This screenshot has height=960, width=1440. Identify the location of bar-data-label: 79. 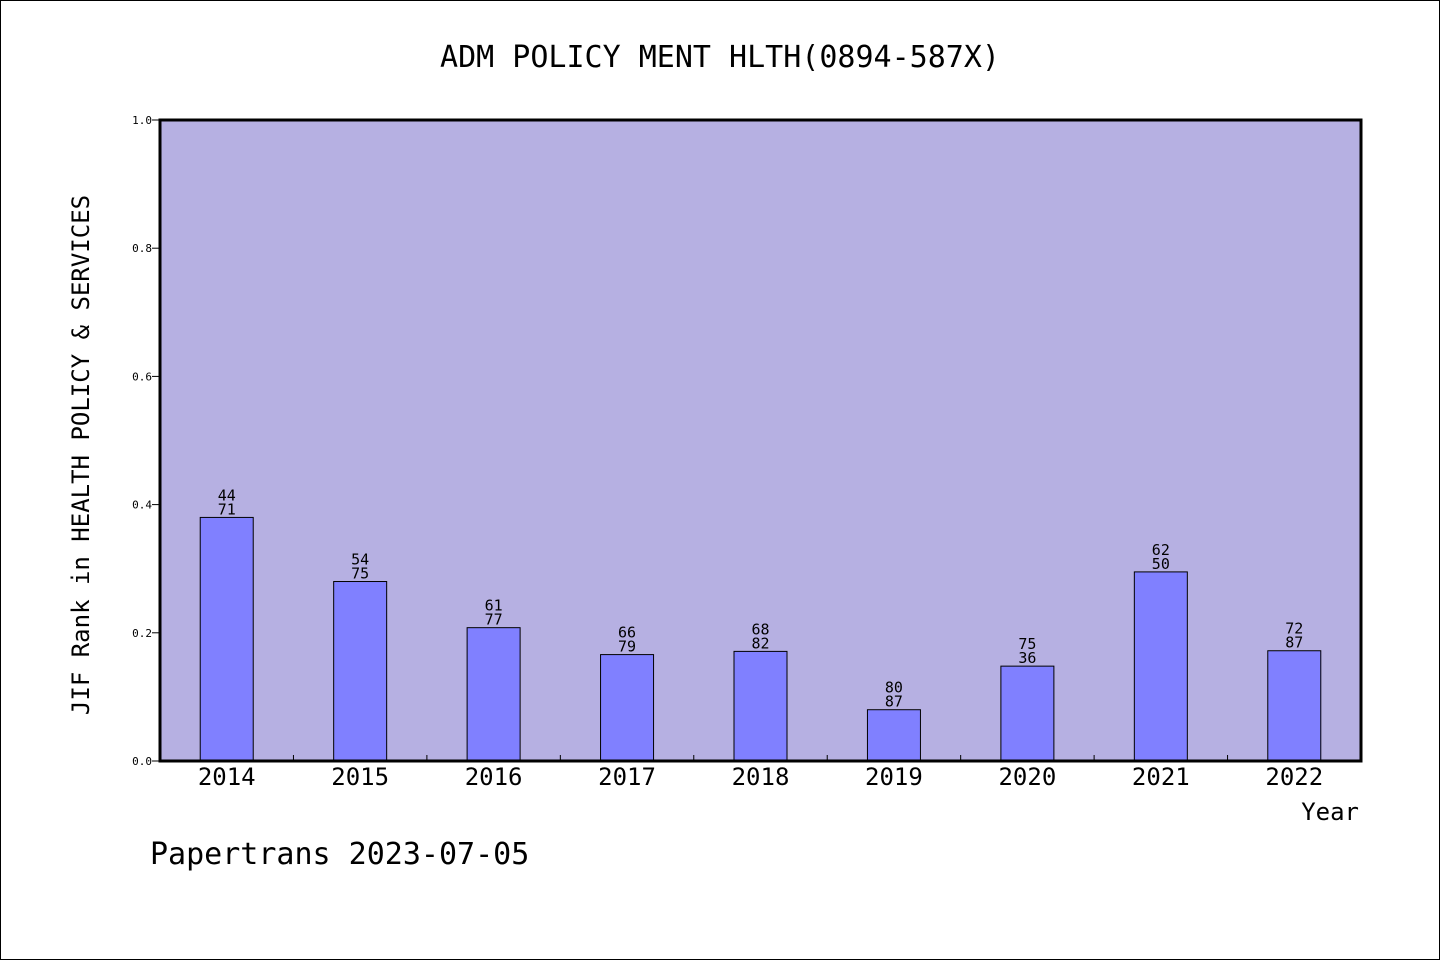
(627, 647).